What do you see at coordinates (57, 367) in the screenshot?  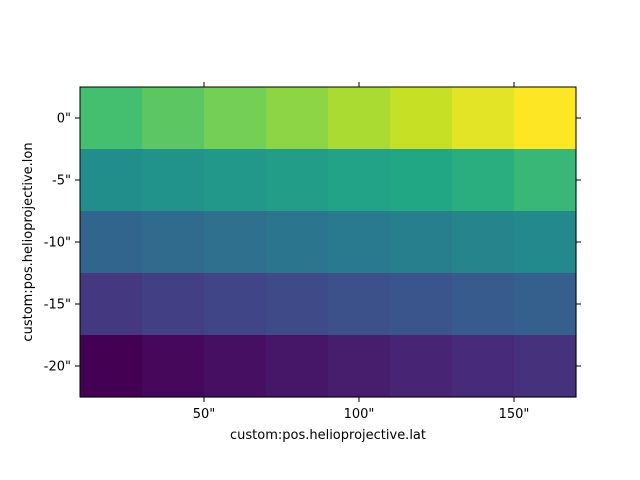 I see `y-tick-label: -20"` at bounding box center [57, 367].